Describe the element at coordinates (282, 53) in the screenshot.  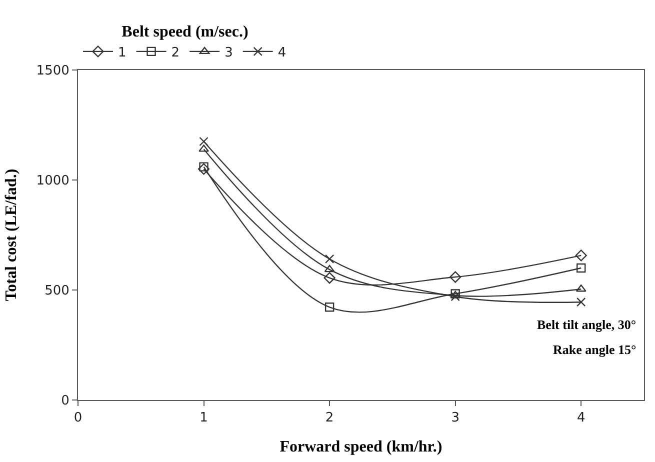
I see `legend-label: 4` at that location.